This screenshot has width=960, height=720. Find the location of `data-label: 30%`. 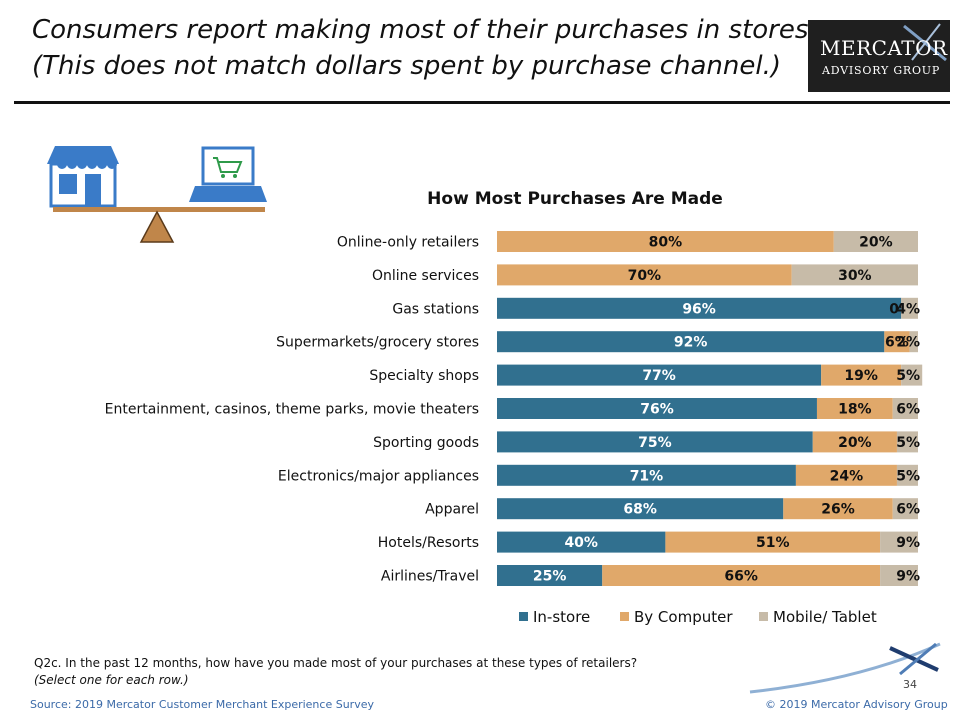

data-label: 30% is located at coordinates (855, 276).